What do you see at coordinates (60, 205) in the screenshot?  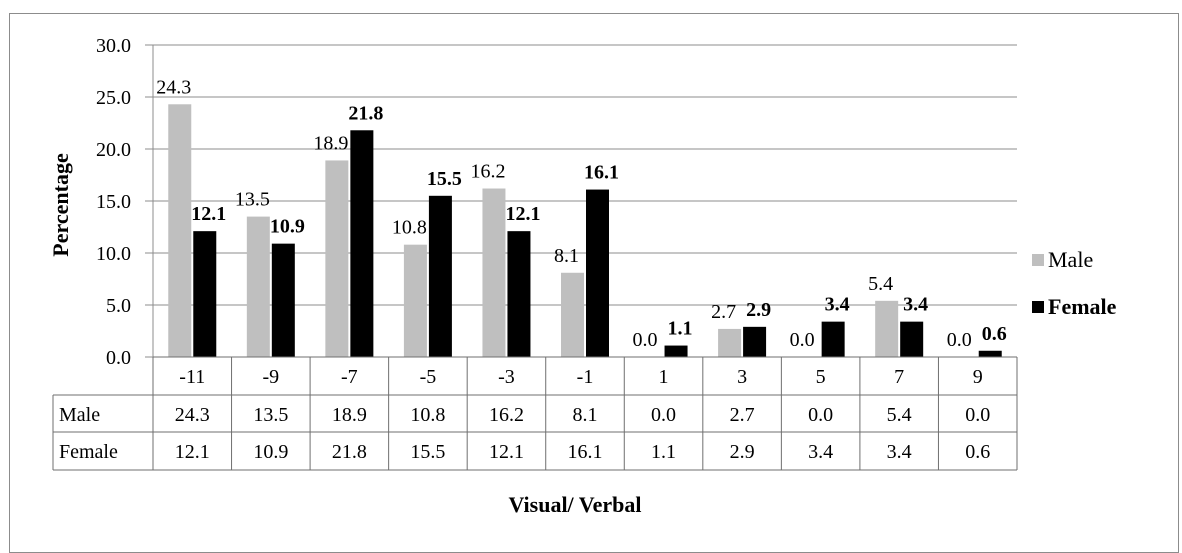 I see `y-axis-label: Percentage` at bounding box center [60, 205].